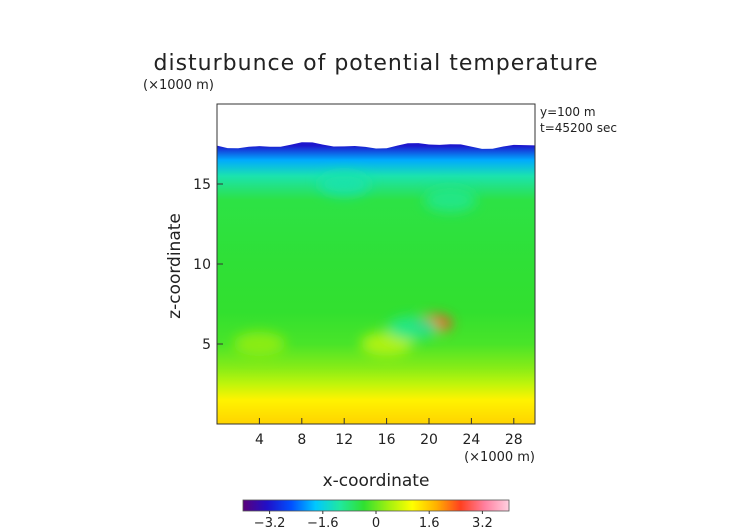 The height and width of the screenshot is (532, 752). Describe the element at coordinates (206, 345) in the screenshot. I see `y-tick-label: 5` at that location.